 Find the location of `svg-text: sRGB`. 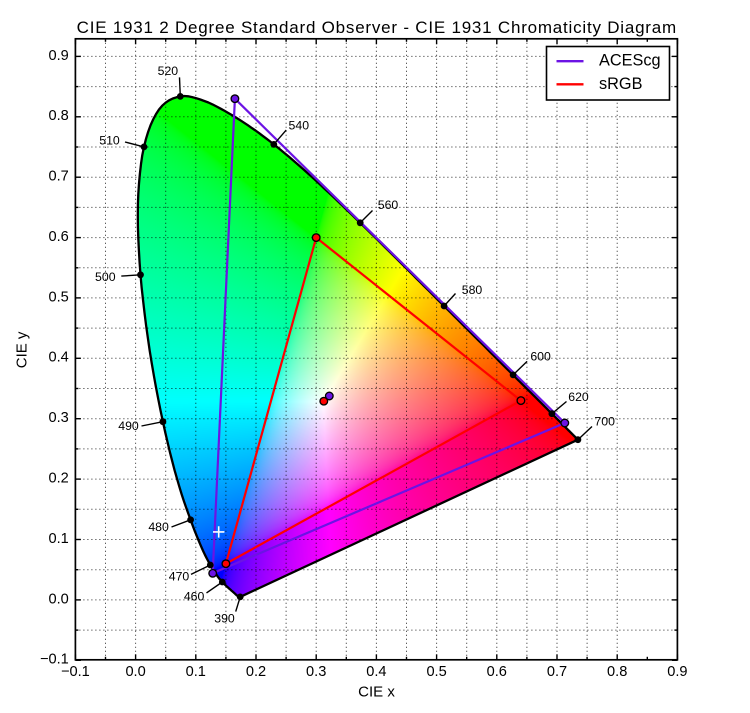

svg-text: sRGB is located at coordinates (620, 84).